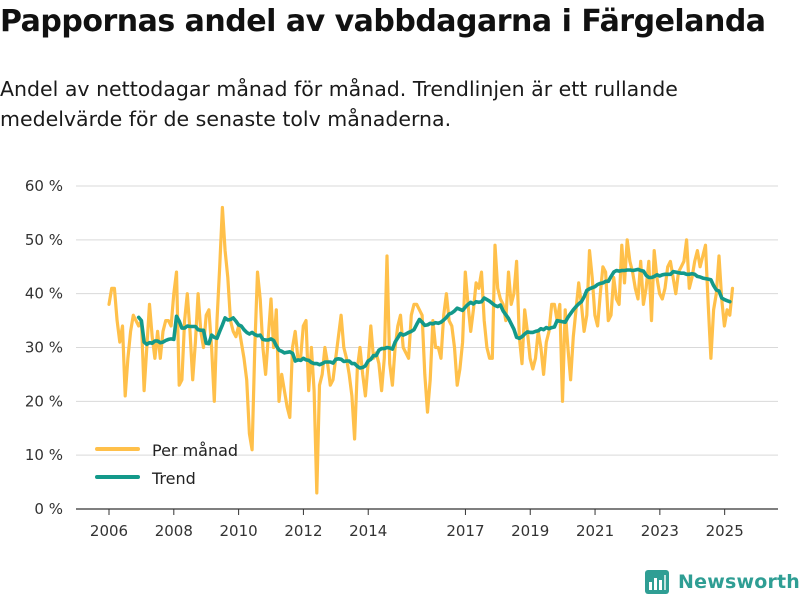 The height and width of the screenshot is (600, 800). I want to click on x-tick-label-2008: 2008, so click(174, 531).